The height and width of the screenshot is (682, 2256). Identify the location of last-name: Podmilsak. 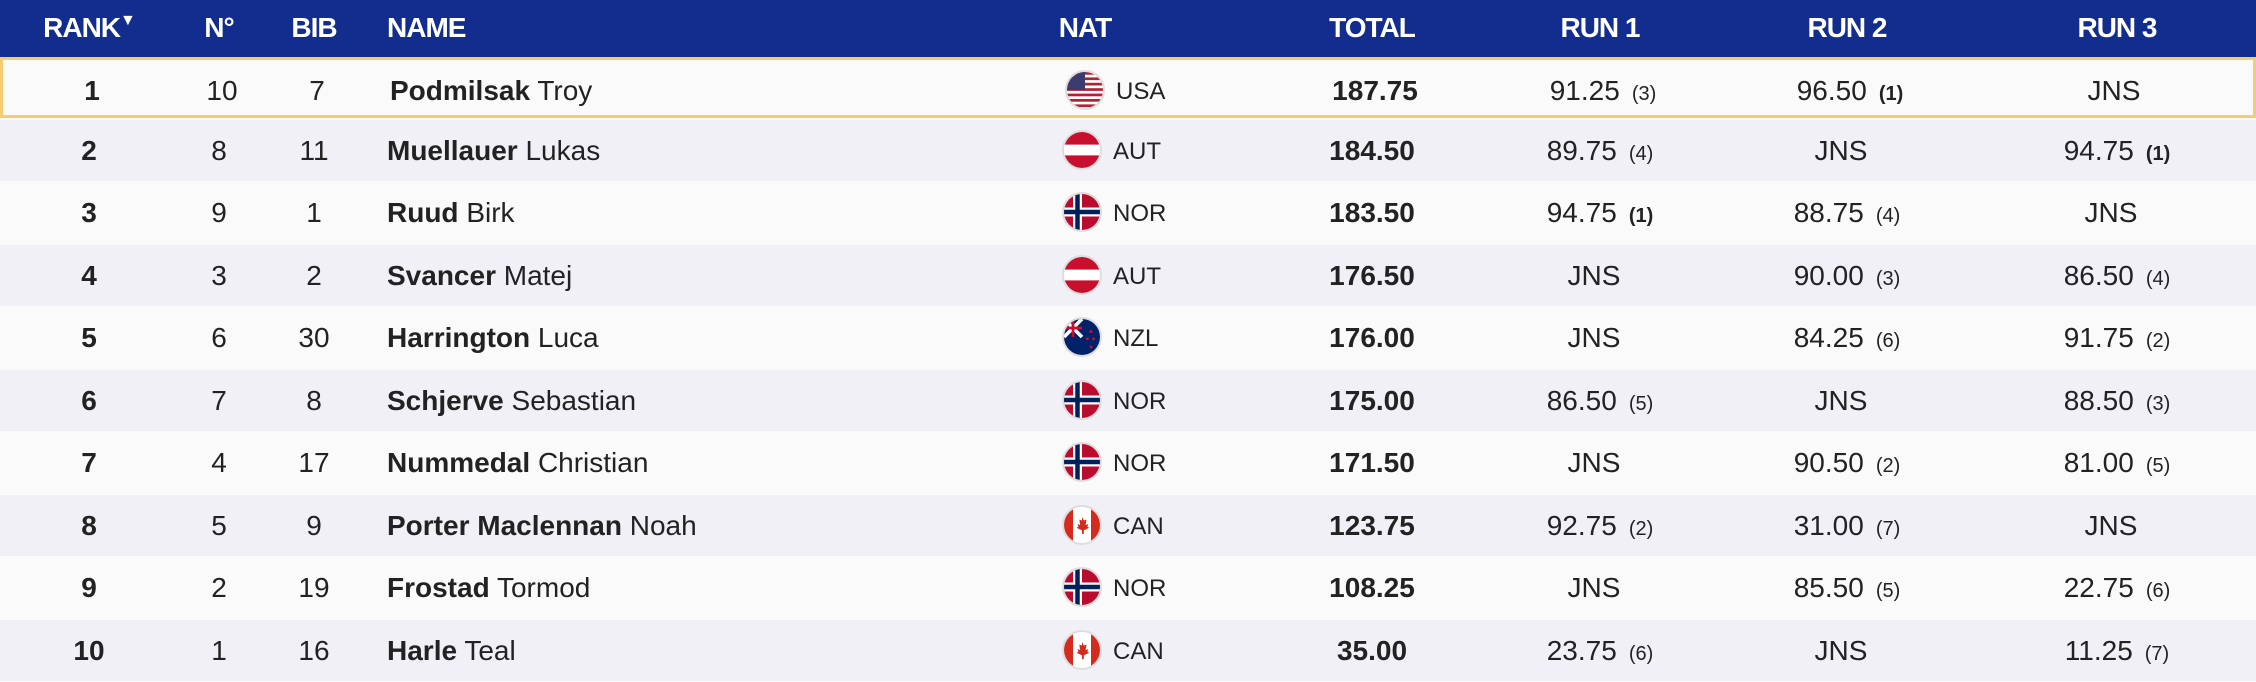
(460, 90).